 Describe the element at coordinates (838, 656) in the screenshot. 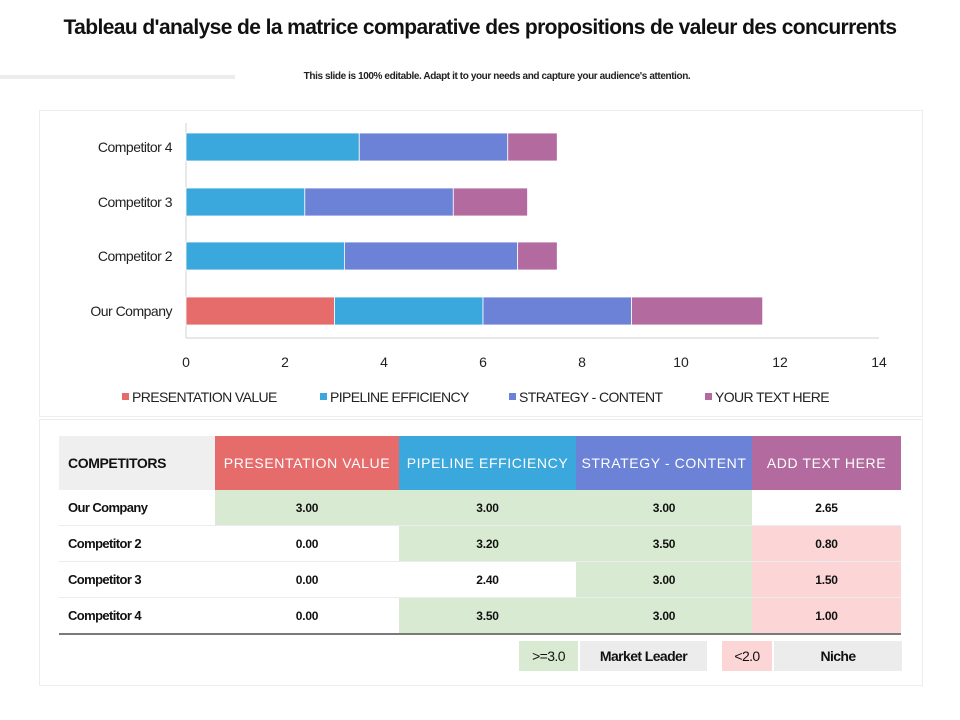

I see `key-low-label: Niche` at that location.